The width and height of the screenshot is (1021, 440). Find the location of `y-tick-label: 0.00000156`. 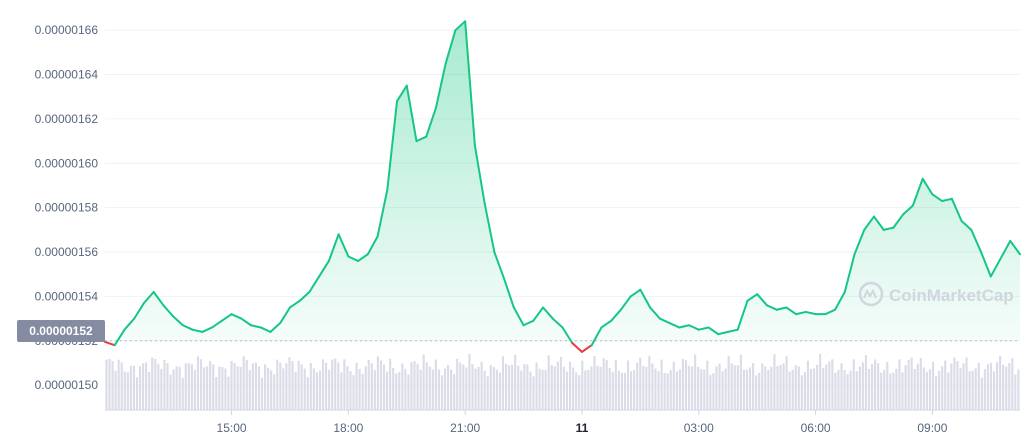

y-tick-label: 0.00000156 is located at coordinates (67, 252).